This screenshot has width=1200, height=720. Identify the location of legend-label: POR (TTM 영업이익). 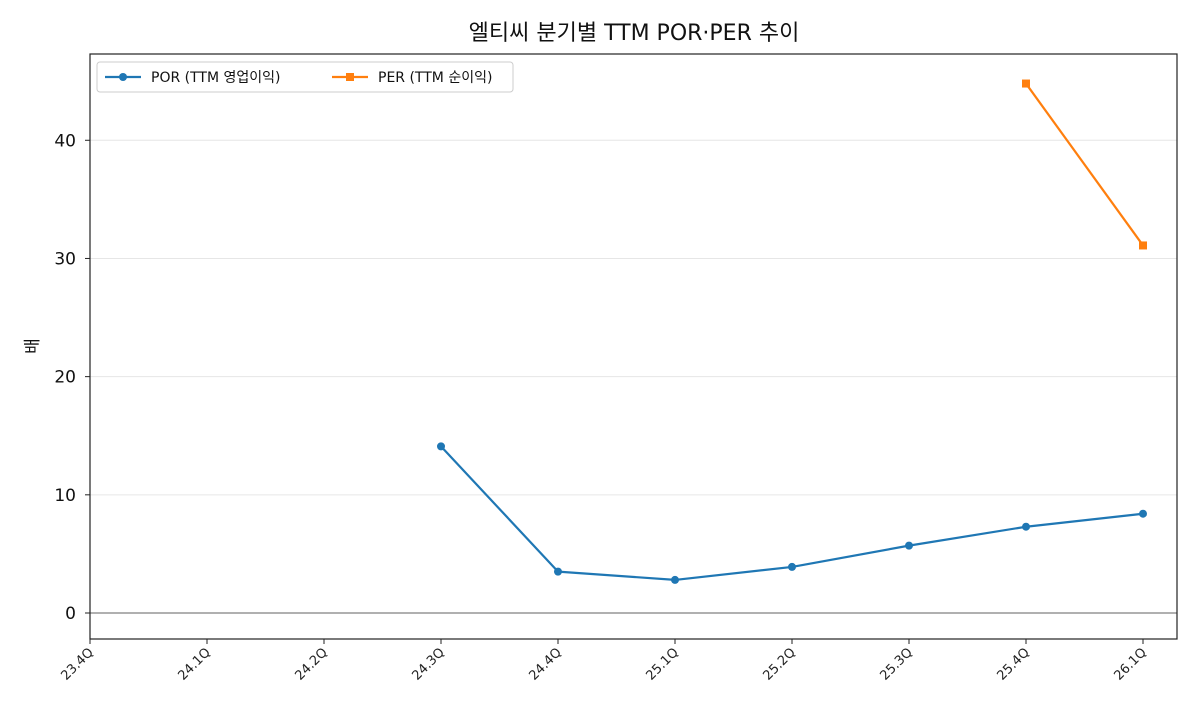
(215, 78).